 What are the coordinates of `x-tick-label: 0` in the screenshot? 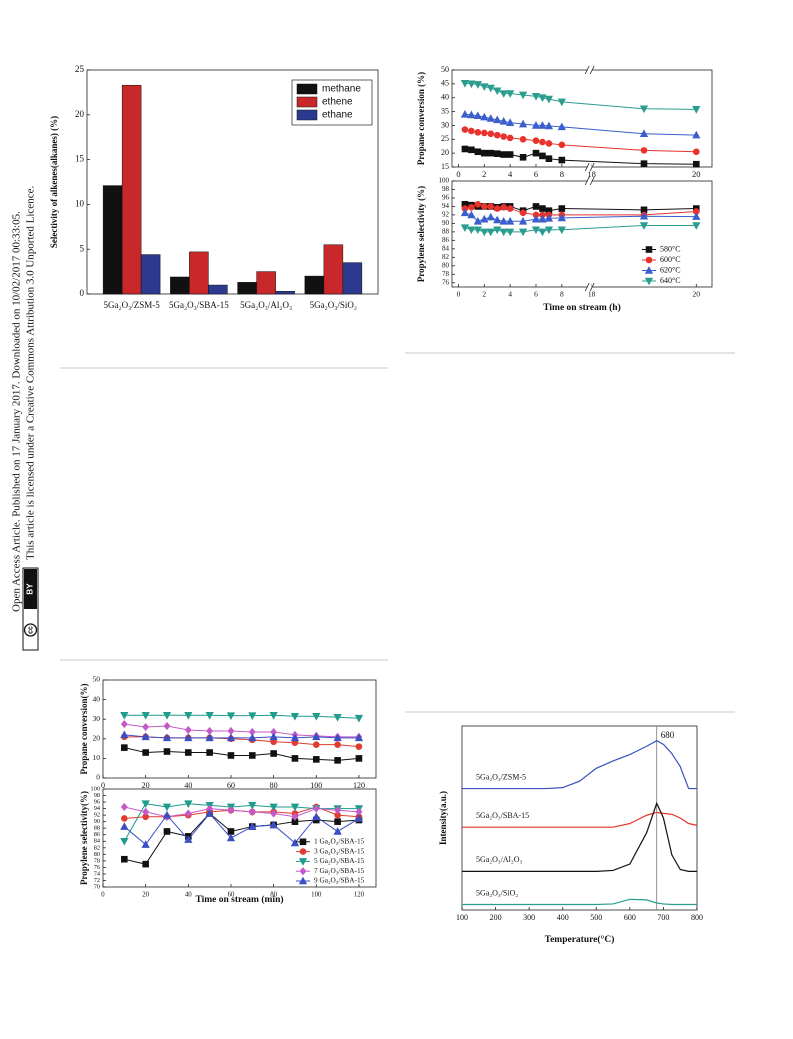 It's located at (458, 174).